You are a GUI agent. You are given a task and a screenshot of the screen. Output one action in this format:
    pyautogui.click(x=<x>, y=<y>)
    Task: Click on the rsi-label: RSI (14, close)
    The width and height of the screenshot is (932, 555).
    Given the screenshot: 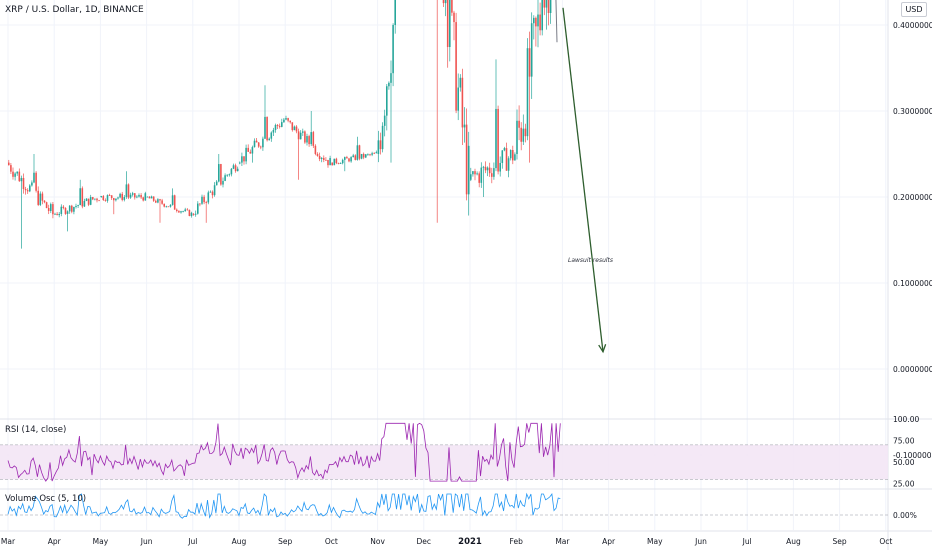 What is the action you would take?
    pyautogui.click(x=36, y=430)
    